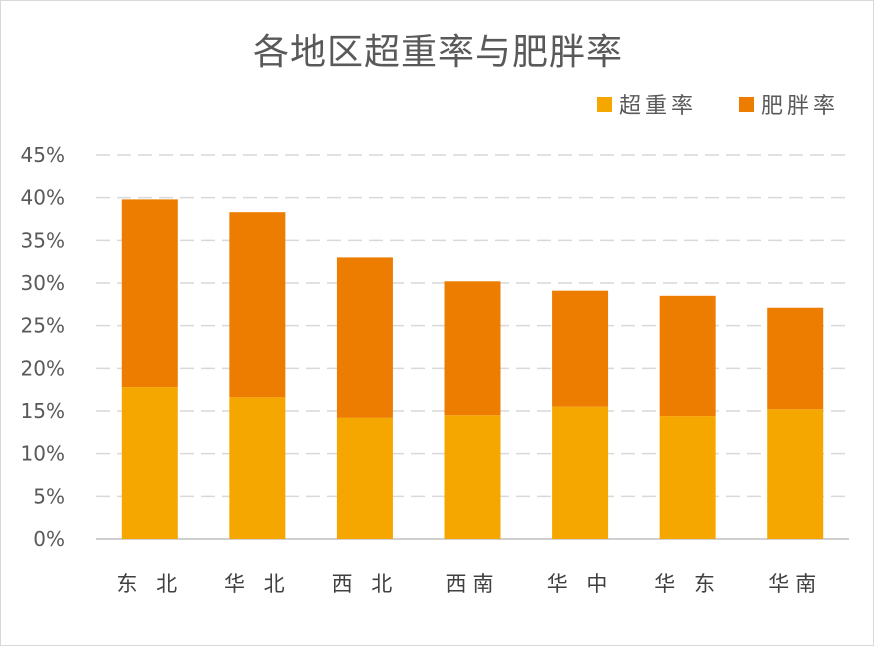 This screenshot has height=647, width=874. I want to click on y-tick-label: 5%, so click(49, 496).